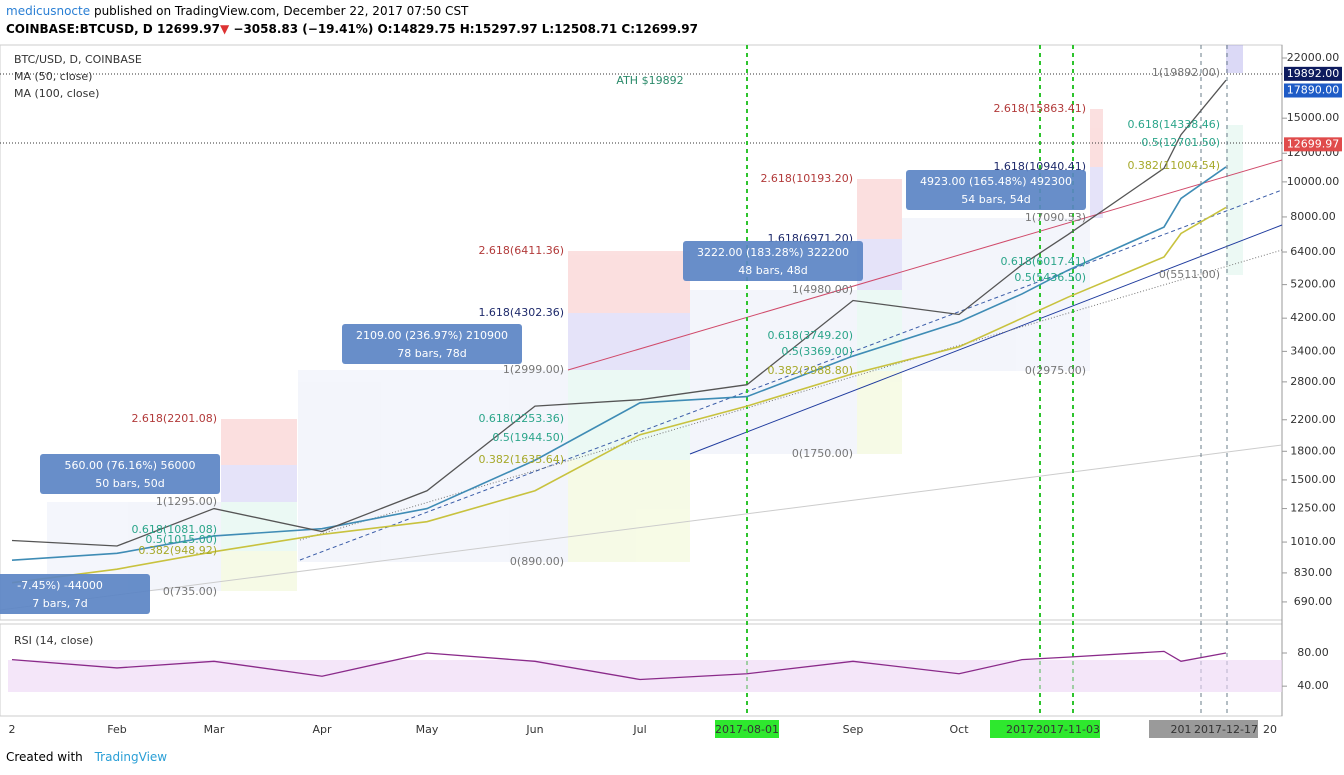 This screenshot has height=775, width=1344. I want to click on y-tick-label: 22000.00, so click(1313, 57).